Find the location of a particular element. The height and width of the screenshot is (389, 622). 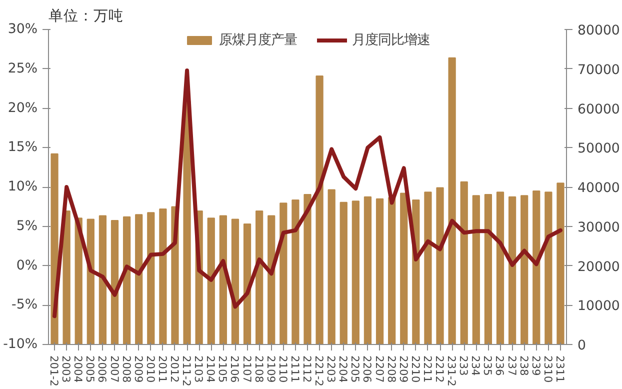

x-tick-label: 2204 is located at coordinates (343, 369).